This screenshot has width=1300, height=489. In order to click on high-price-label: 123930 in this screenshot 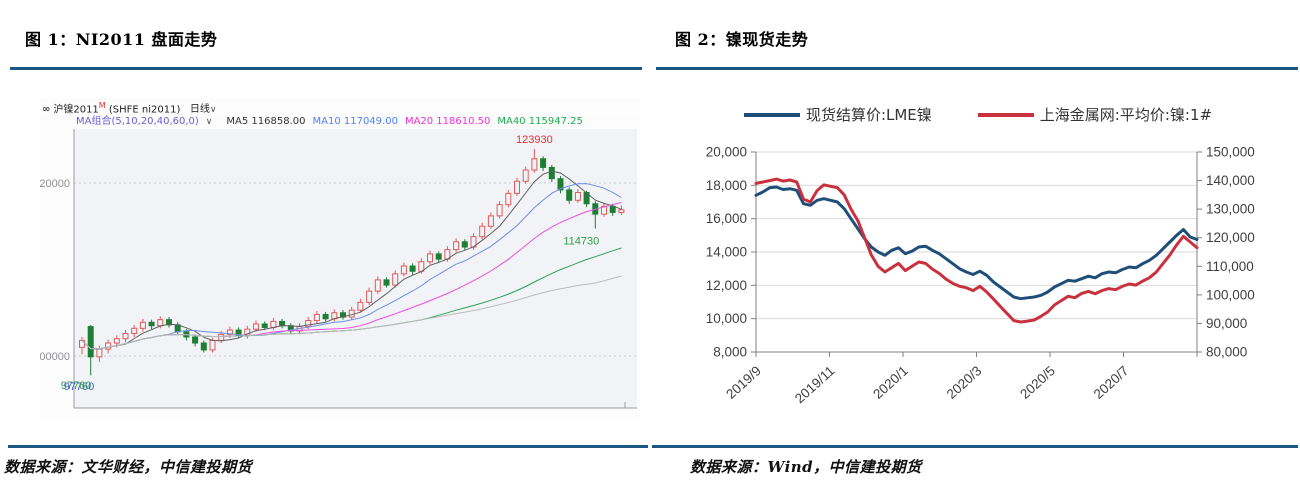, I will do `click(534, 140)`.